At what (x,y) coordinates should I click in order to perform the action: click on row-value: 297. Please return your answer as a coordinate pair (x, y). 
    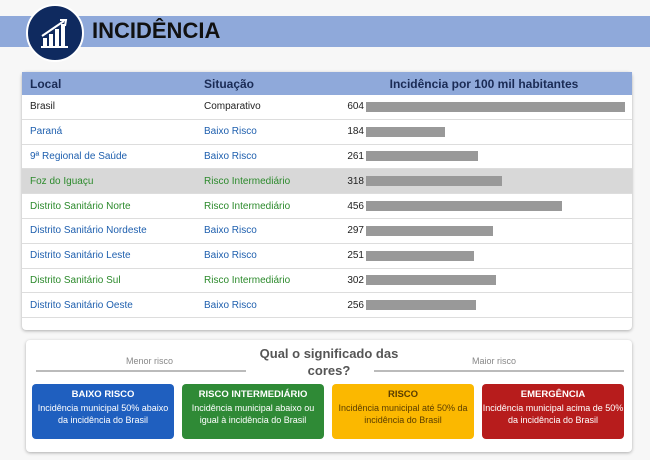
    Looking at the image, I should click on (355, 231).